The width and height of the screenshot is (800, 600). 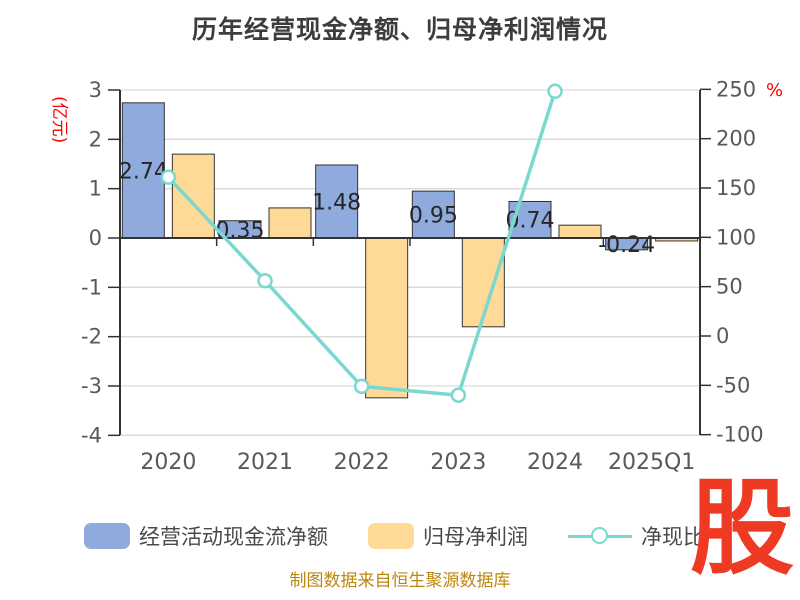 I want to click on bar-ocf-2020, so click(x=143, y=170).